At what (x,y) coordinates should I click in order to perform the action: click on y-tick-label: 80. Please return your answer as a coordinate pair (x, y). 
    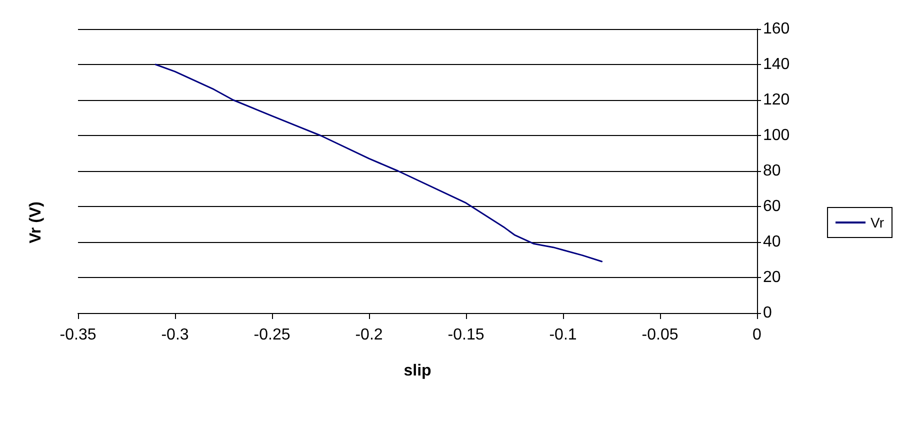
    Looking at the image, I should click on (772, 171).